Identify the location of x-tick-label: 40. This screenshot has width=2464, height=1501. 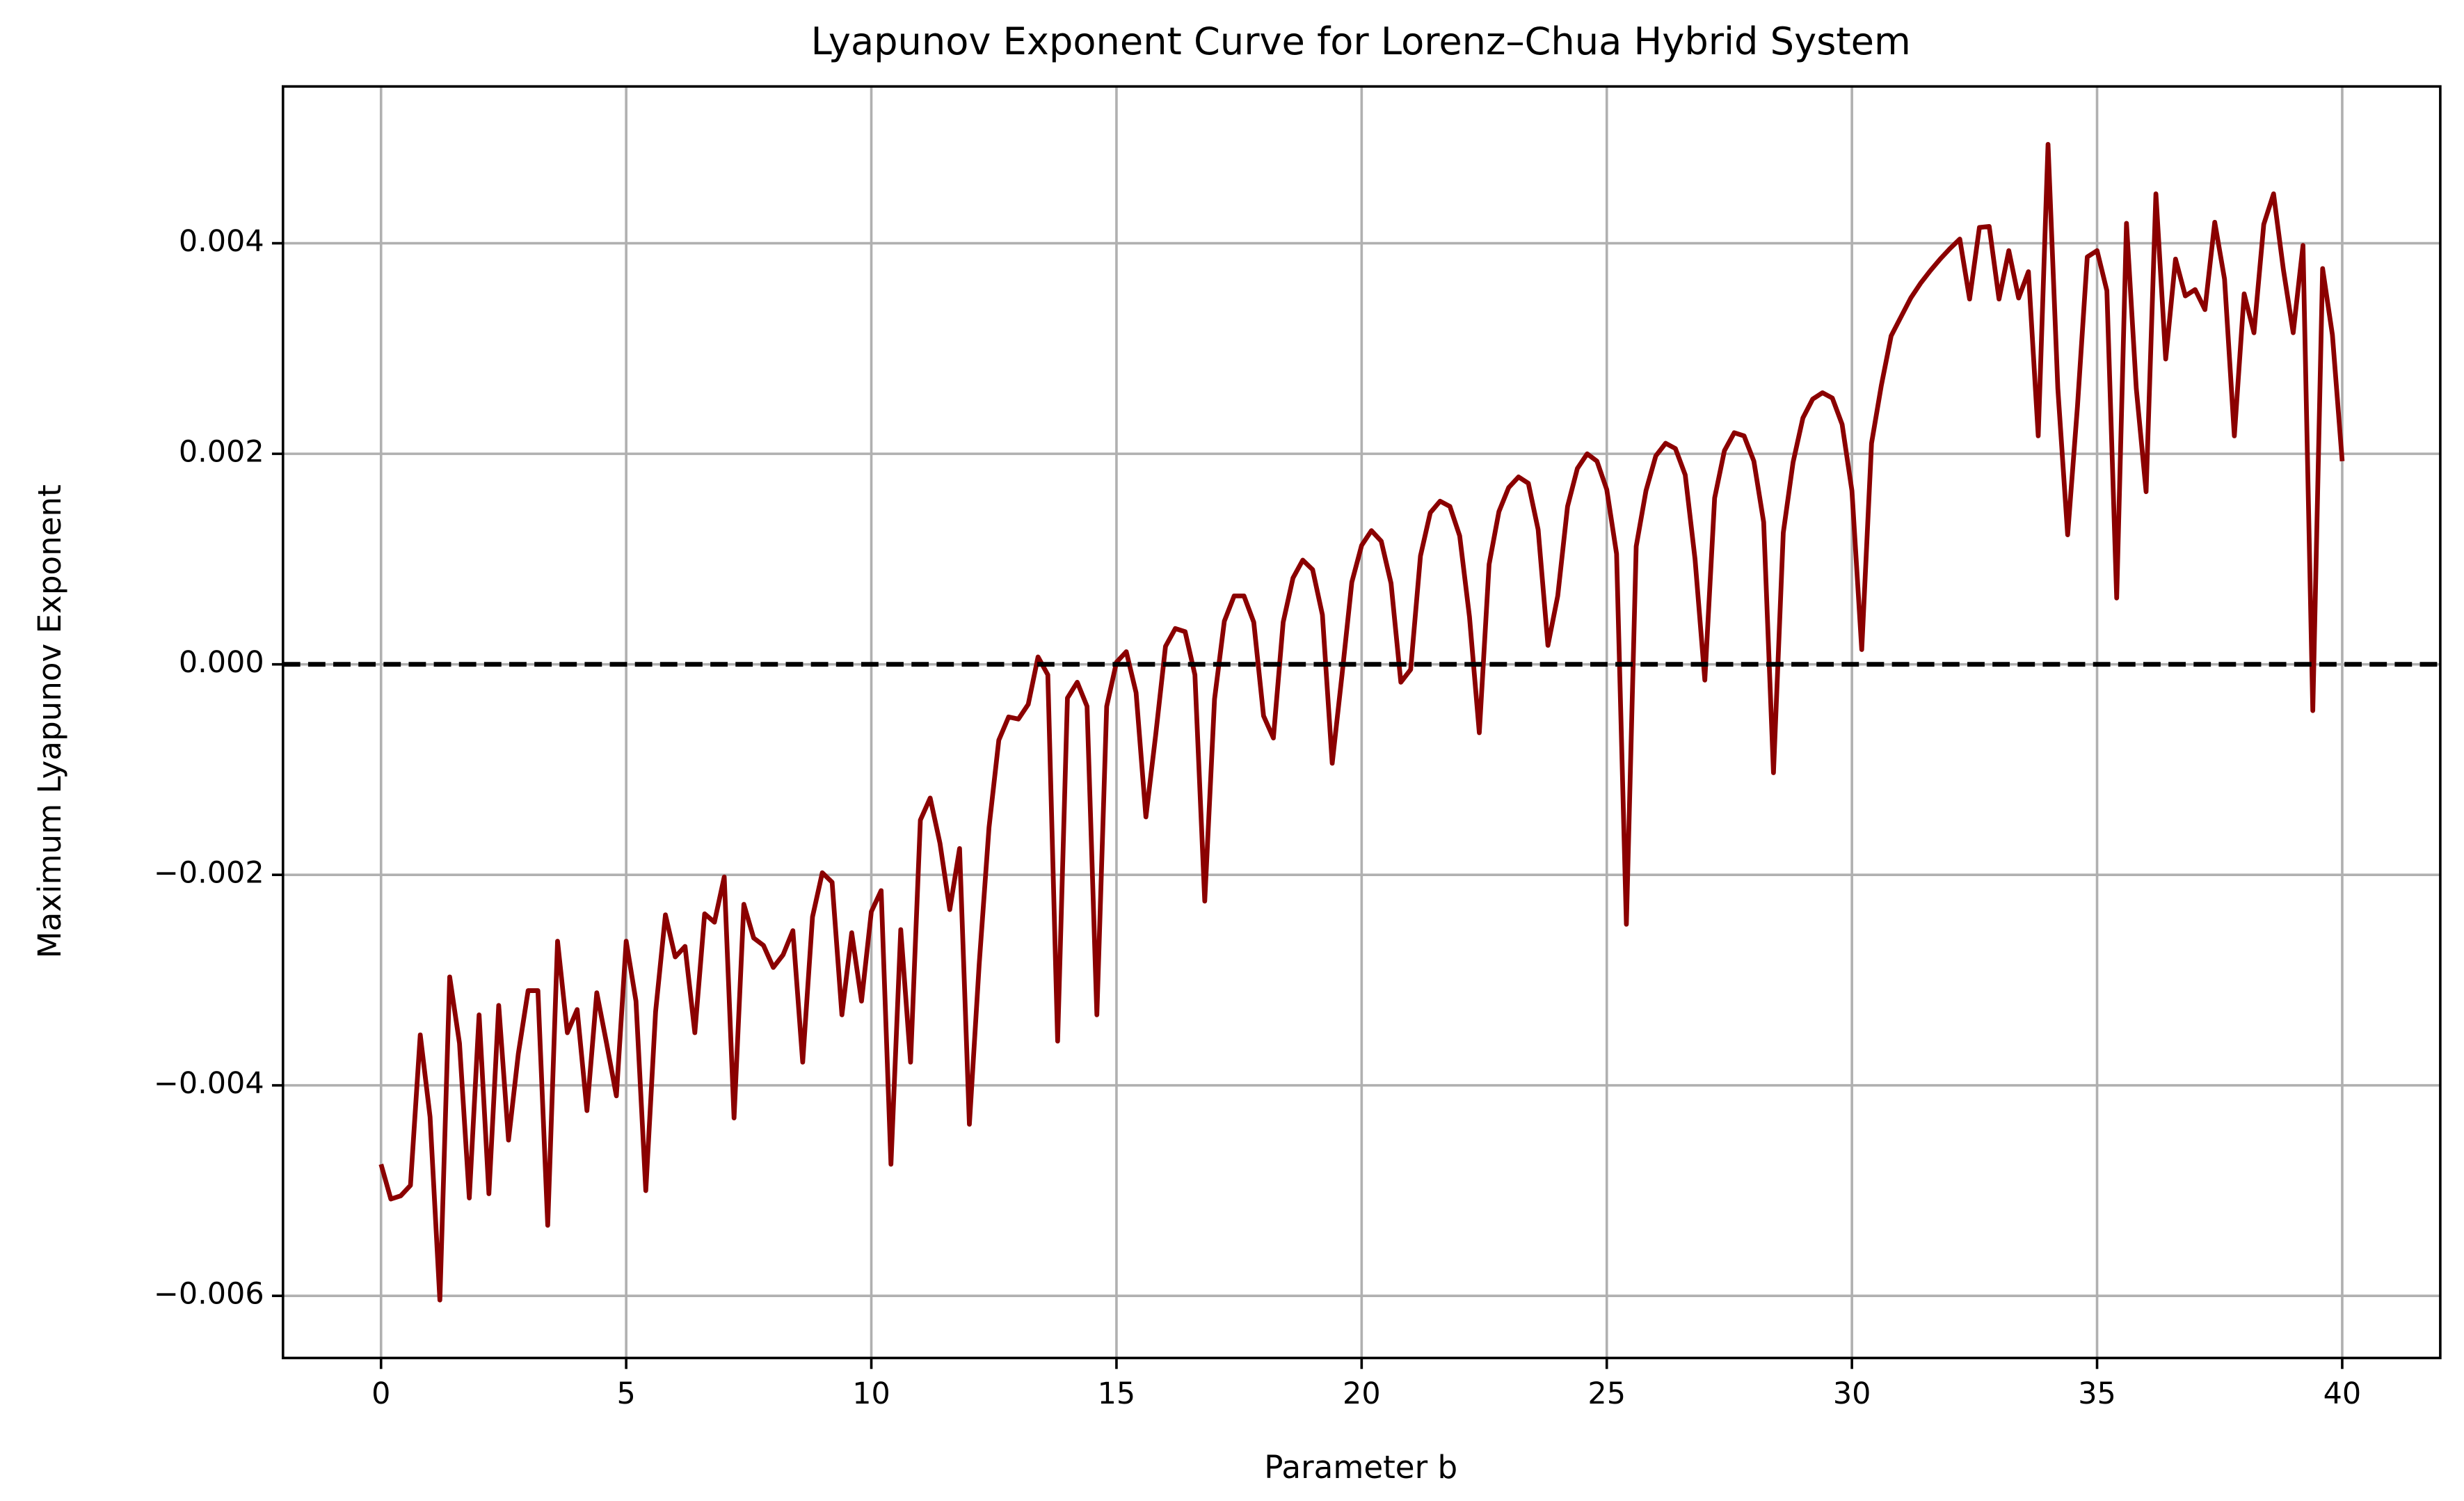
(2342, 1393).